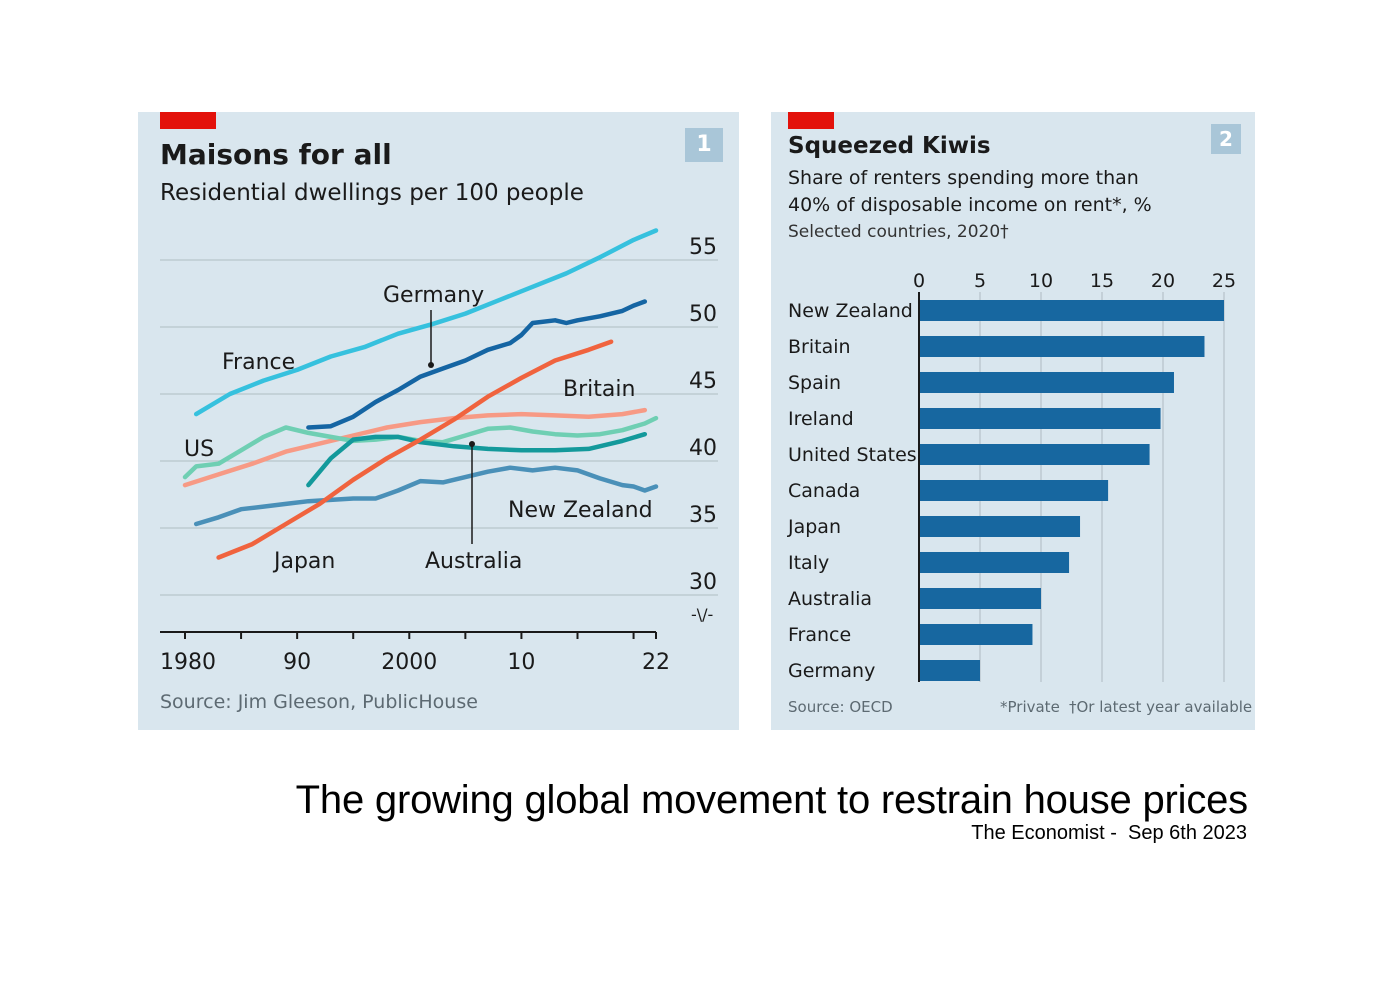 This screenshot has height=989, width=1398. What do you see at coordinates (980, 598) in the screenshot?
I see `bar-australia` at bounding box center [980, 598].